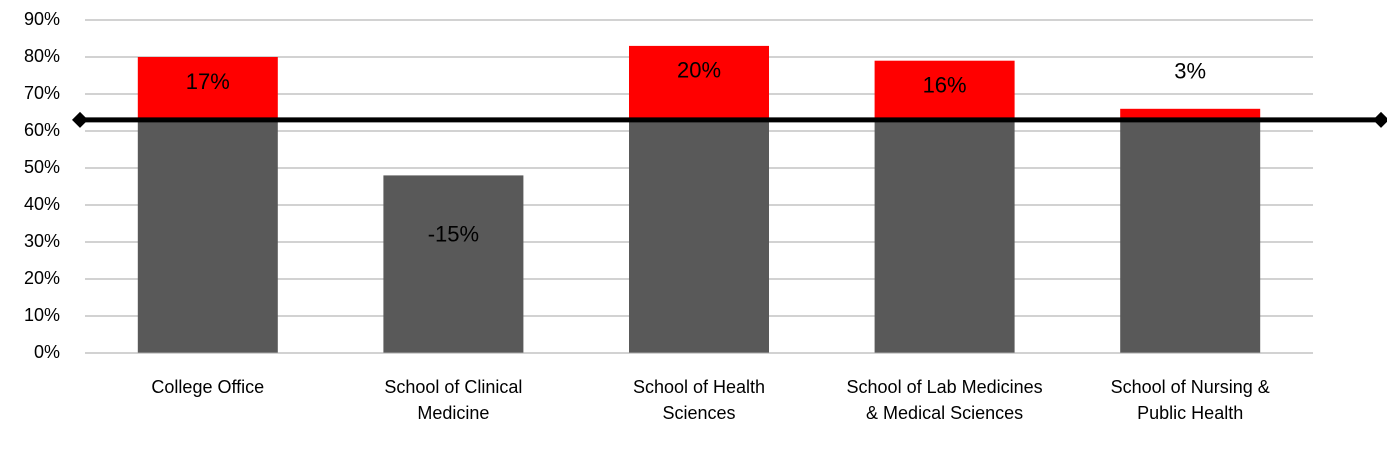  Describe the element at coordinates (208, 81) in the screenshot. I see `data-label: 17%` at that location.